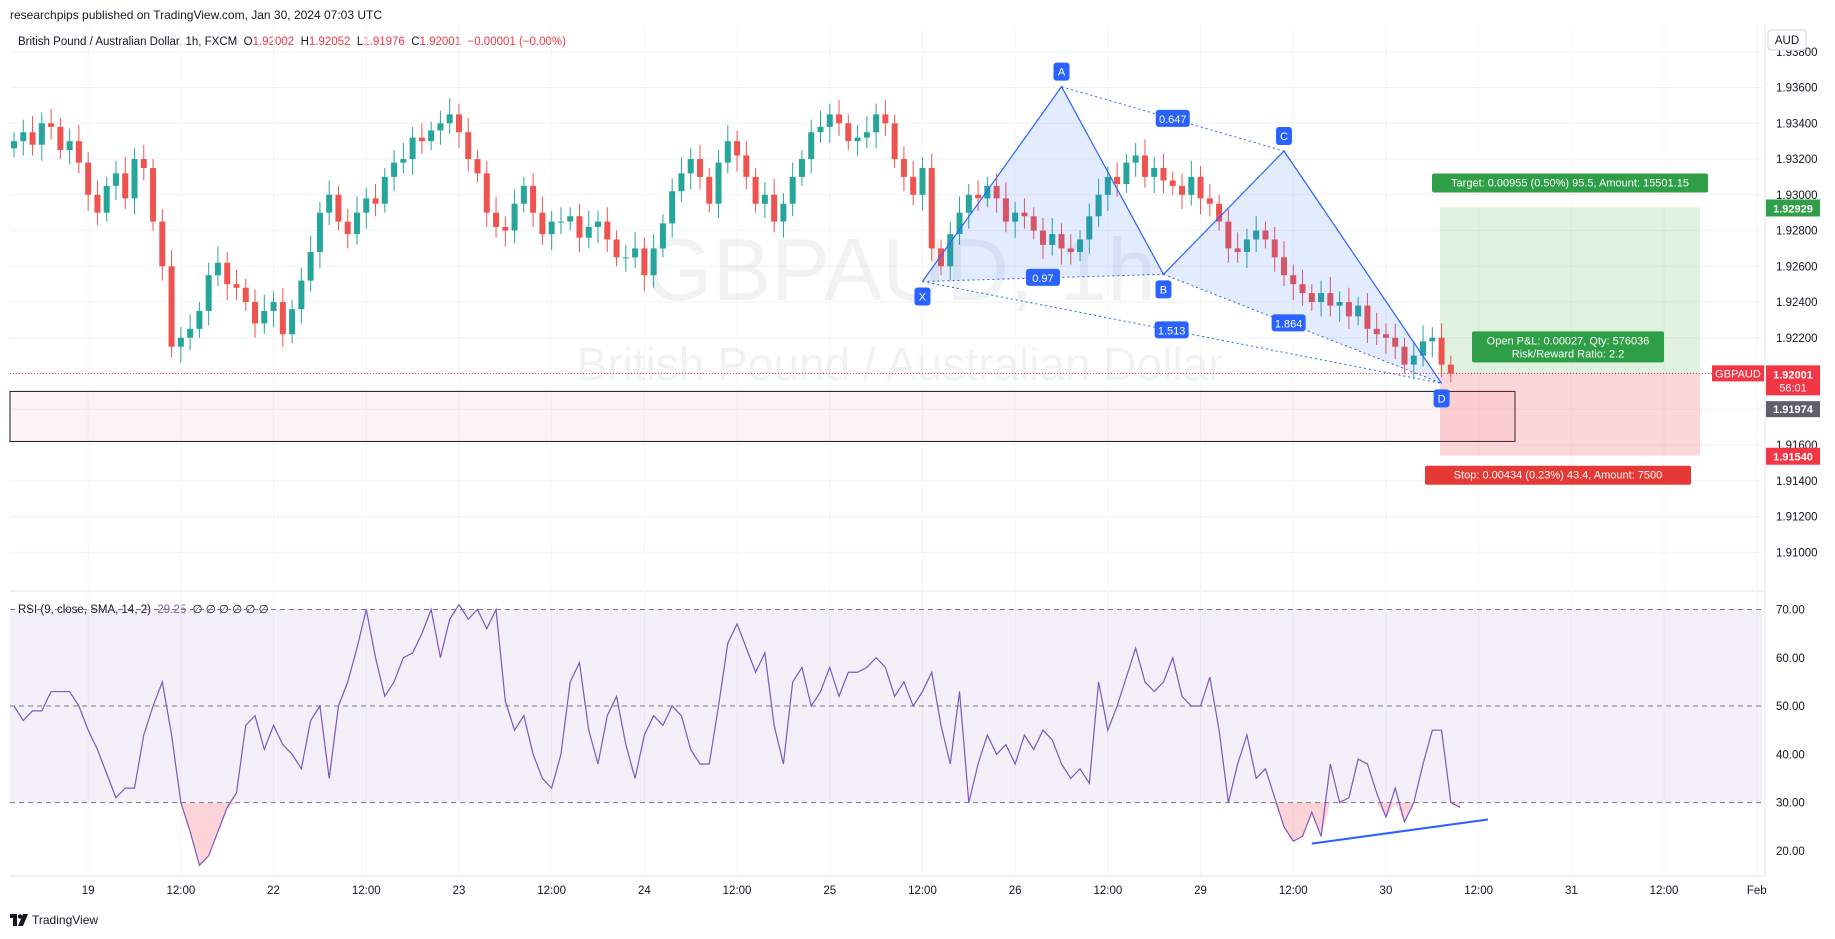 Image resolution: width=1835 pixels, height=939 pixels. What do you see at coordinates (84, 610) in the screenshot?
I see `rsi-label: RSI (9, close, SMA, 14, 2)` at bounding box center [84, 610].